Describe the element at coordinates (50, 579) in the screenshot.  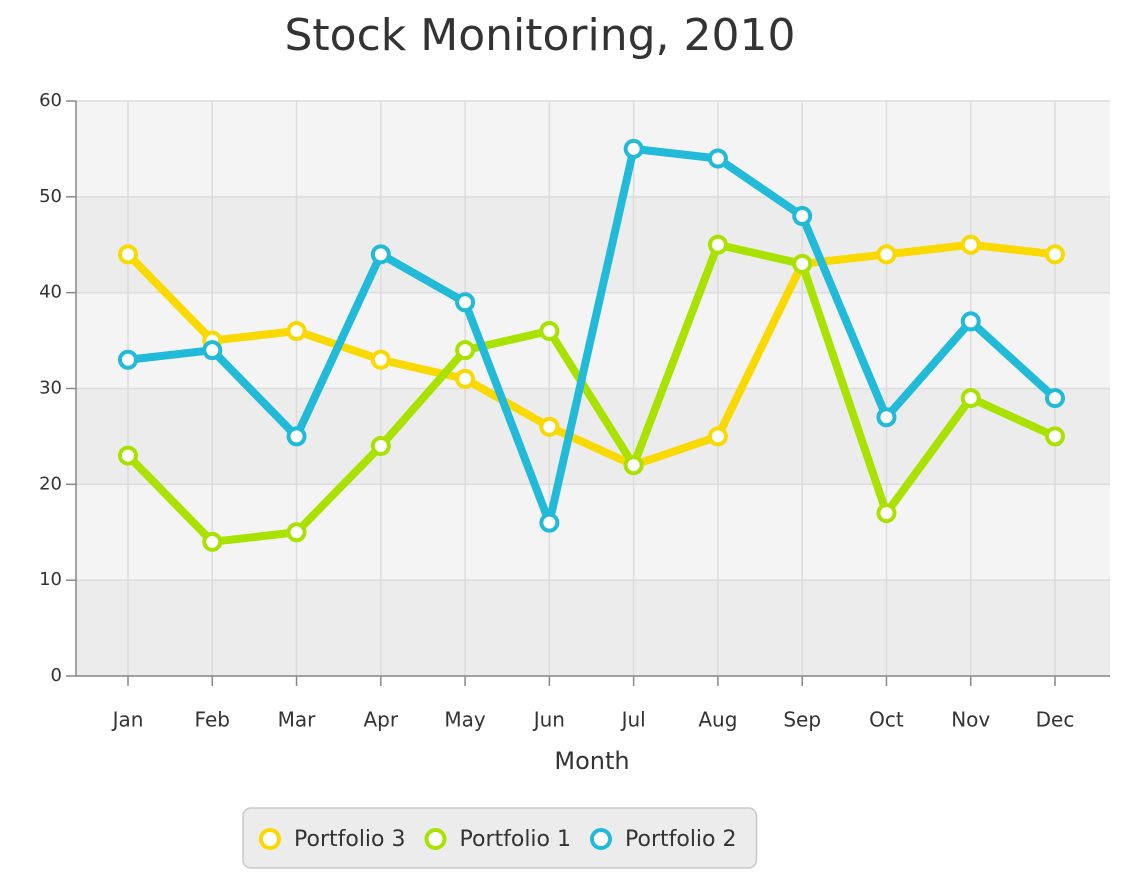
I see `y-tick-label: 10` at that location.